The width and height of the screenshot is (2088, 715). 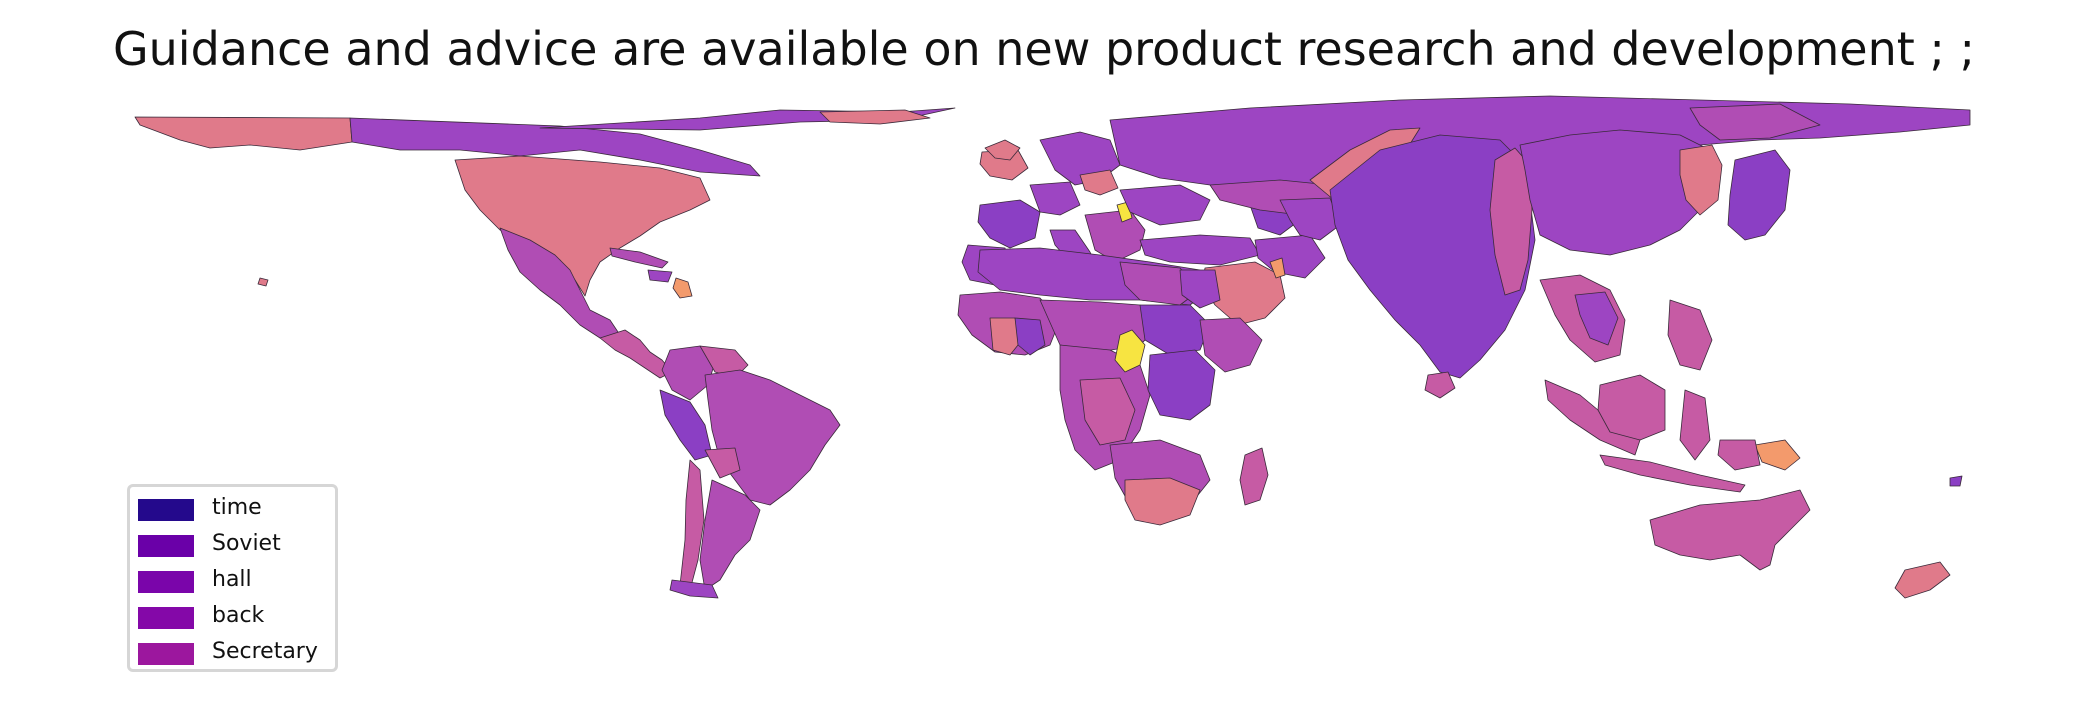 I want to click on region-sulawesi, so click(x=1695, y=425).